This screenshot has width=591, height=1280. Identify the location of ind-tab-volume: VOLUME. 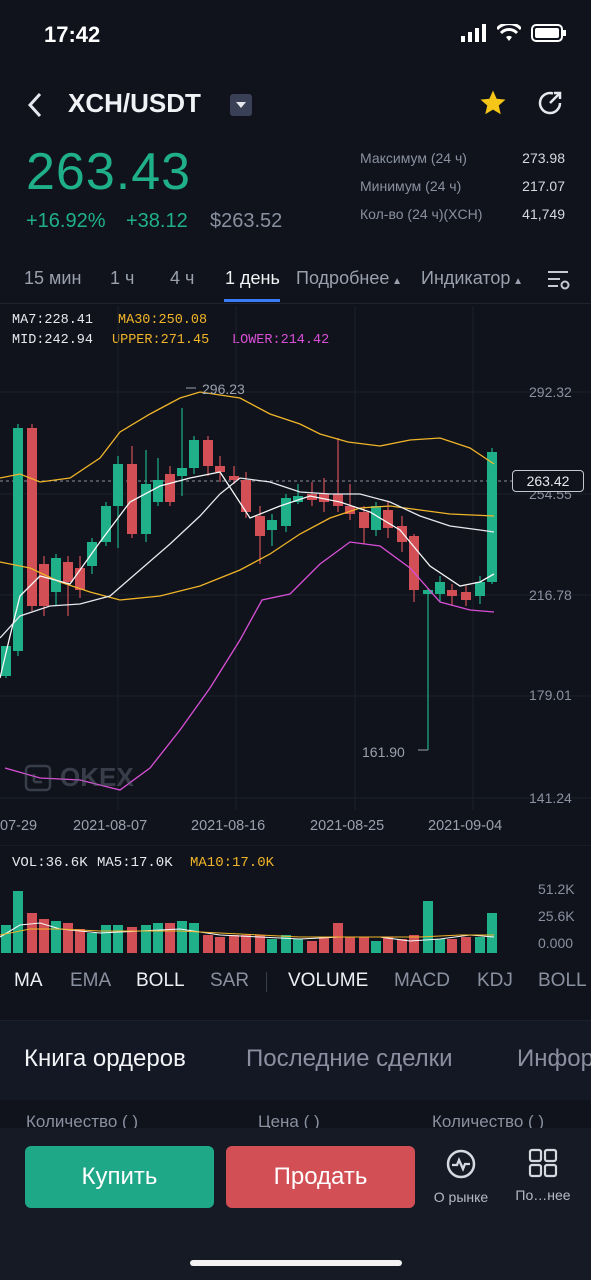
(328, 980).